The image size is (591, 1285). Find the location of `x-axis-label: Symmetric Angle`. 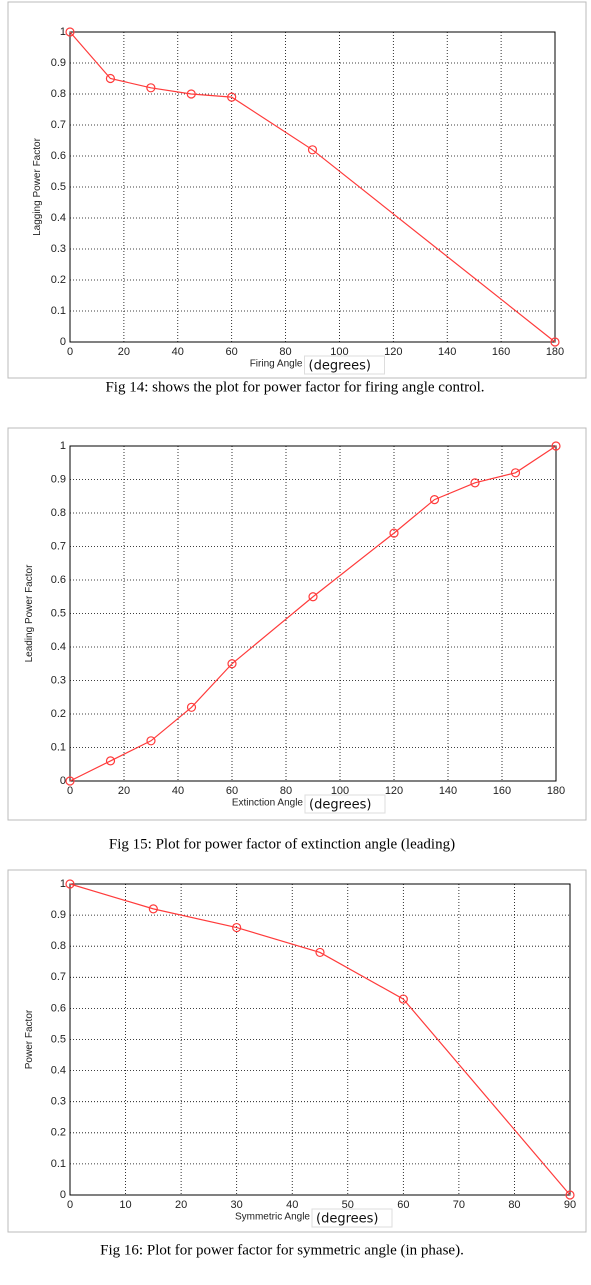

x-axis-label: Symmetric Angle is located at coordinates (272, 1217).